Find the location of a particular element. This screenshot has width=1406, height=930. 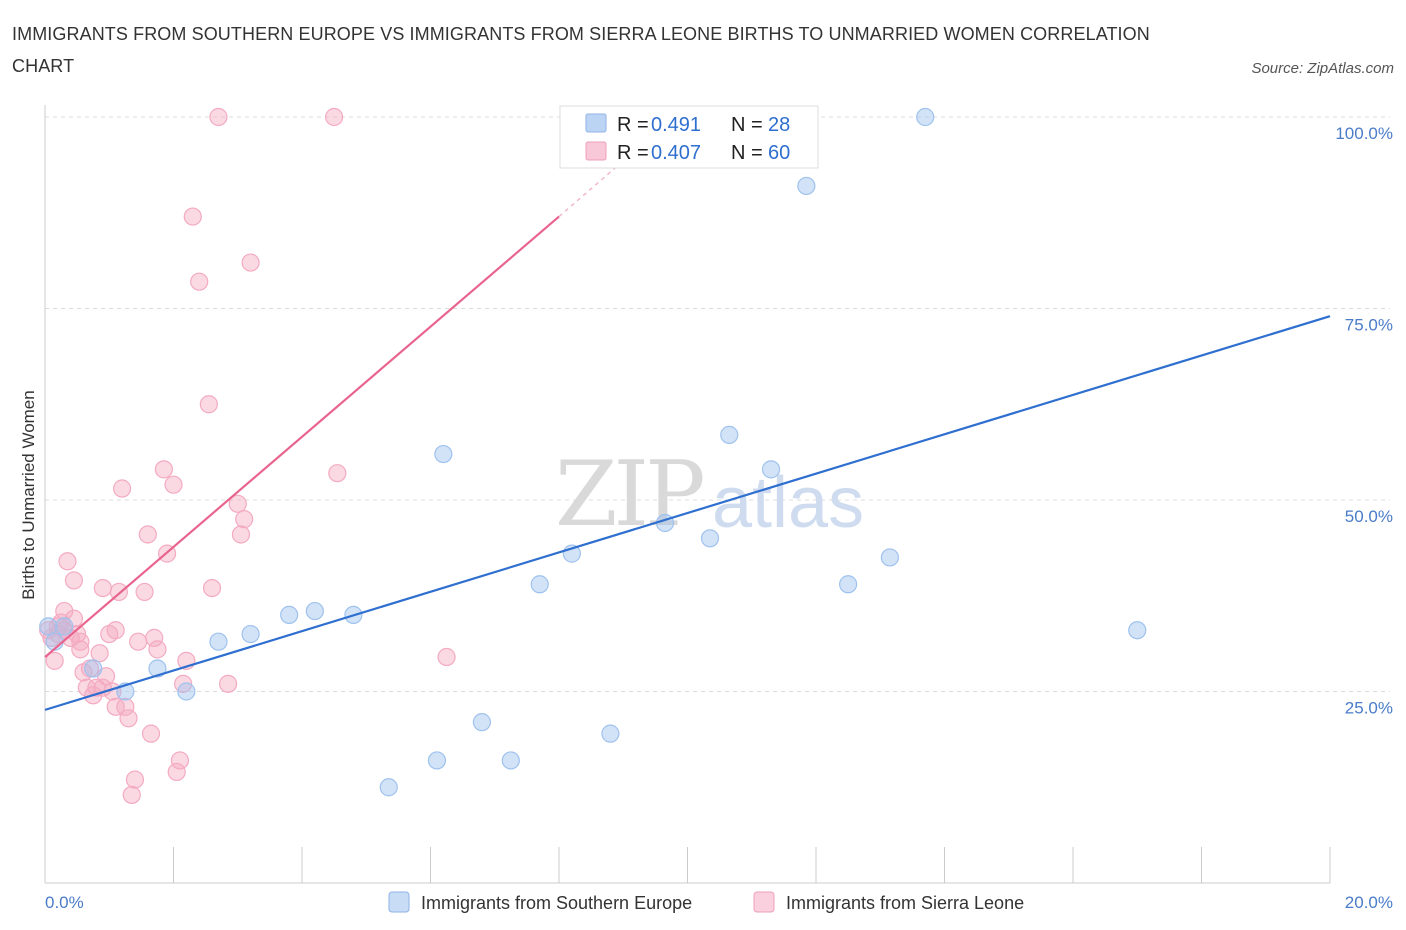

y-tick-label: 100.0% is located at coordinates (1364, 133).